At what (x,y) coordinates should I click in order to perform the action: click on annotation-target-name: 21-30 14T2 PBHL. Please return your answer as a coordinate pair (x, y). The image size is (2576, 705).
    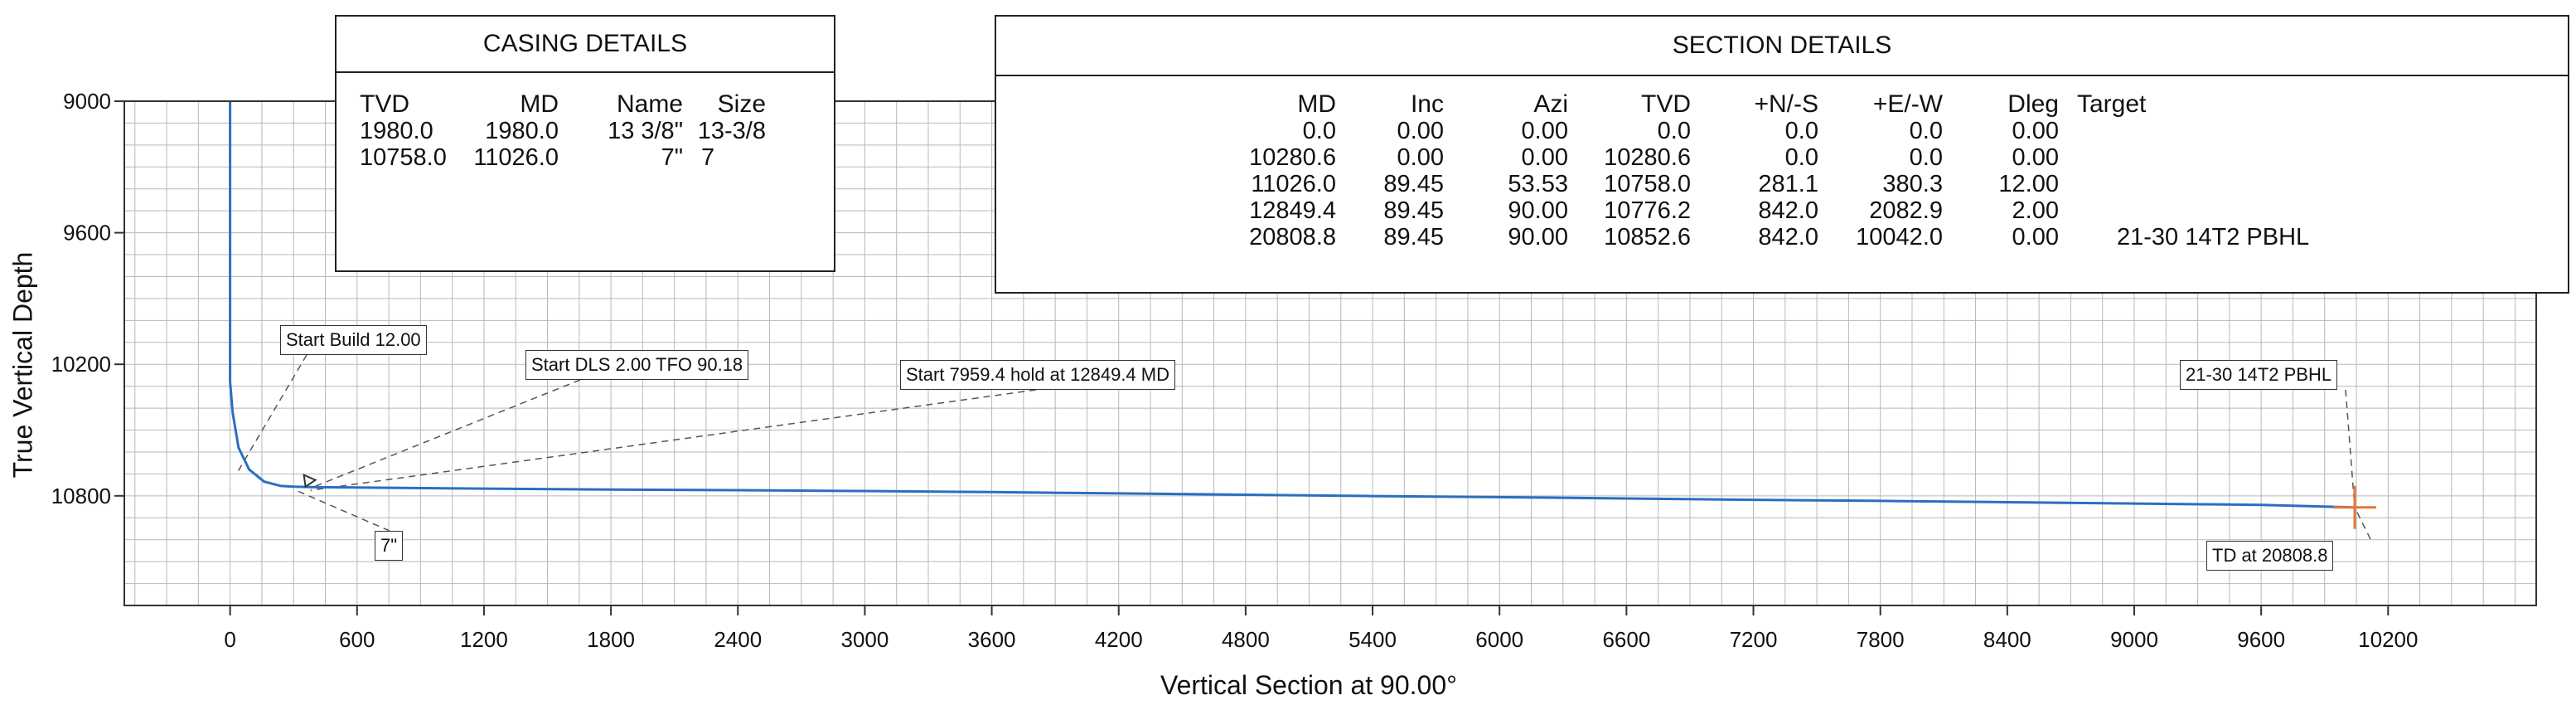
    Looking at the image, I should click on (2258, 375).